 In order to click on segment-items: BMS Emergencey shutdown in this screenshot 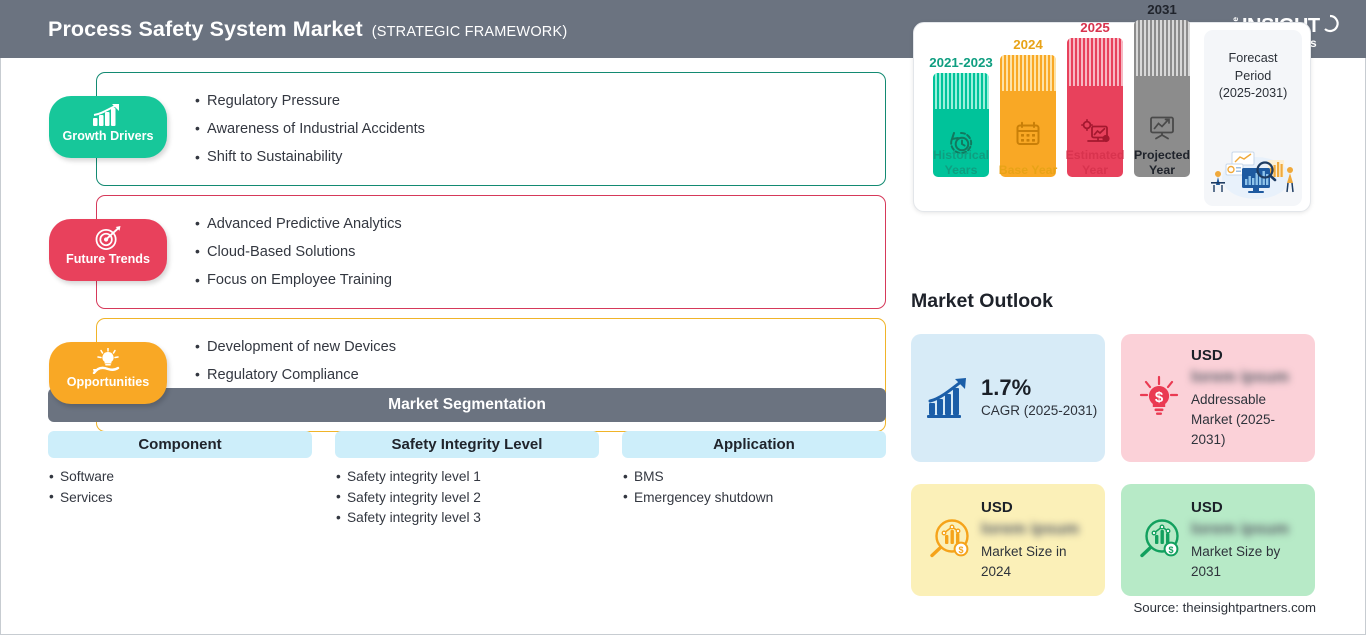, I will do `click(754, 487)`.